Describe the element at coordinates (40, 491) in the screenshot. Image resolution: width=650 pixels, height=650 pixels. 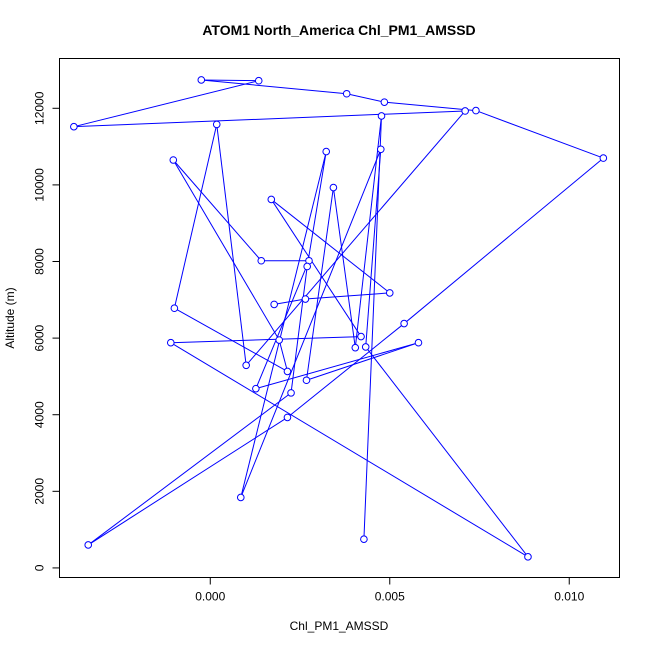
I see `y-tick-label: 2000` at that location.